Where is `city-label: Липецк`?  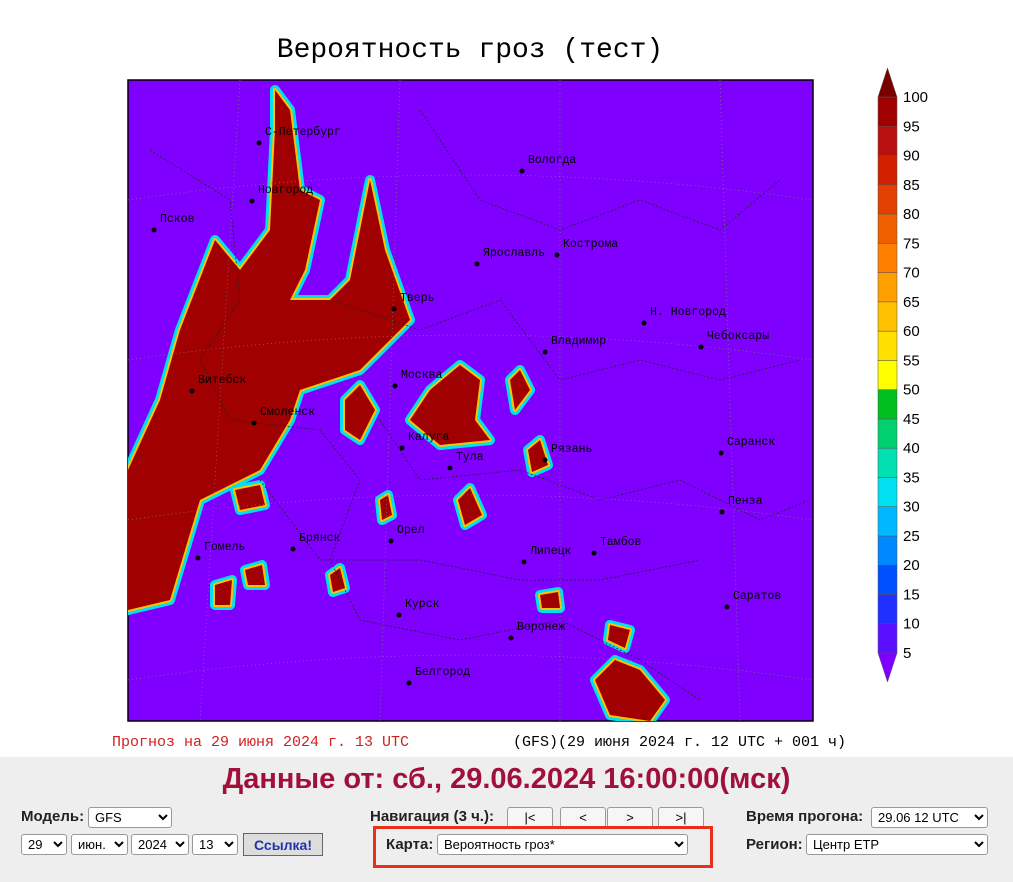
city-label: Липецк is located at coordinates (550, 551).